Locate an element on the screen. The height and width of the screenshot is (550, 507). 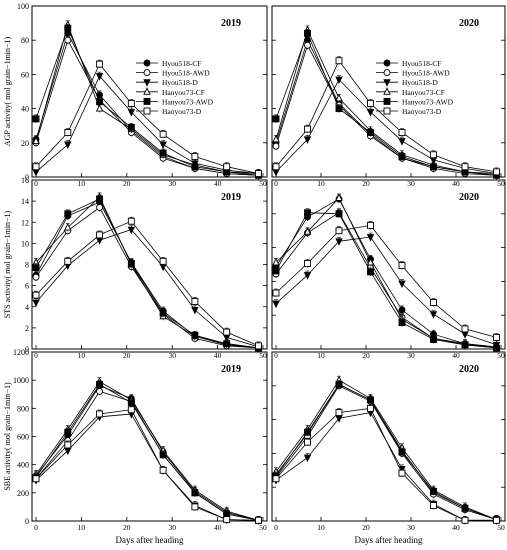
y-tick-label: 1200 is located at coordinates (21, 352).